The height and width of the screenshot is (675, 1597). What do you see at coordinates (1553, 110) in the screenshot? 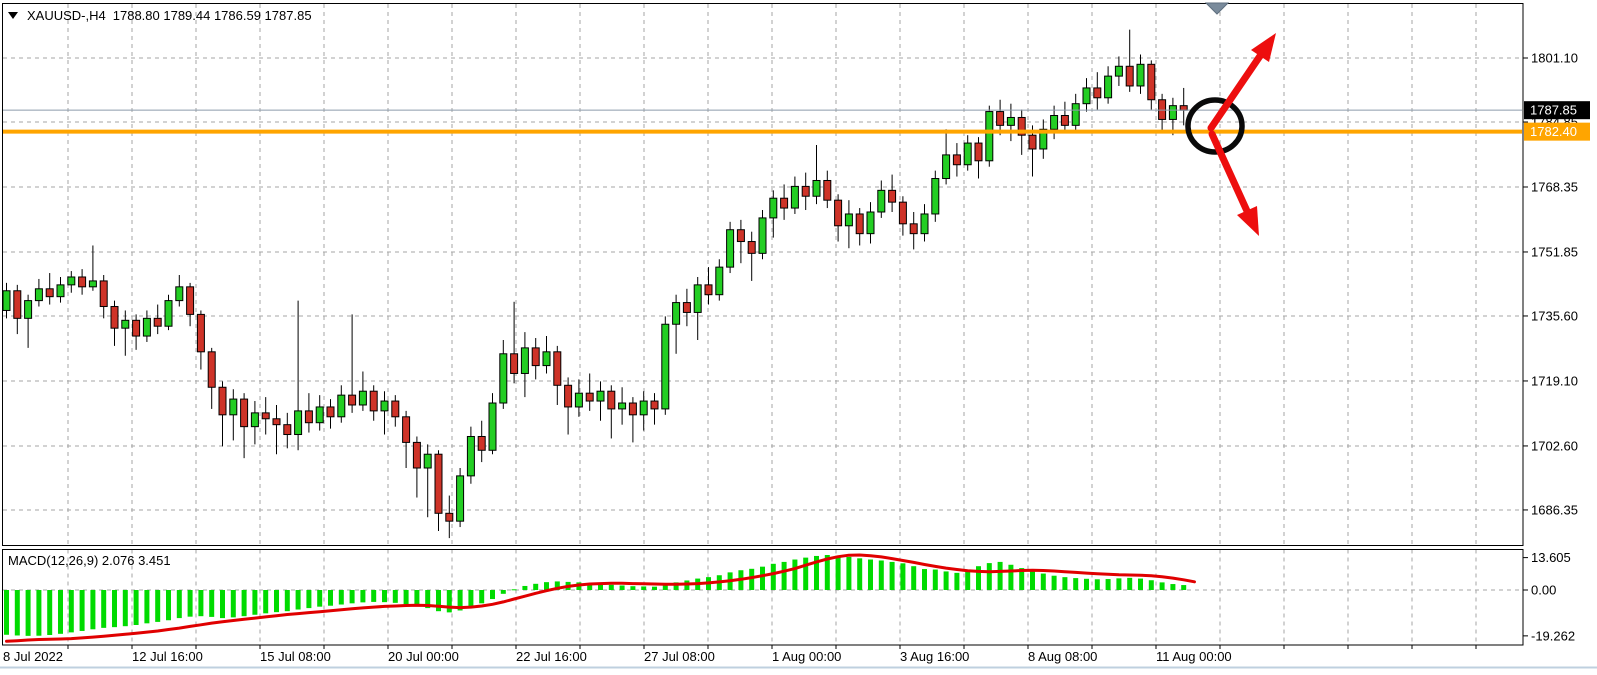
I see `bid-price-tag: 1787.85` at bounding box center [1553, 110].